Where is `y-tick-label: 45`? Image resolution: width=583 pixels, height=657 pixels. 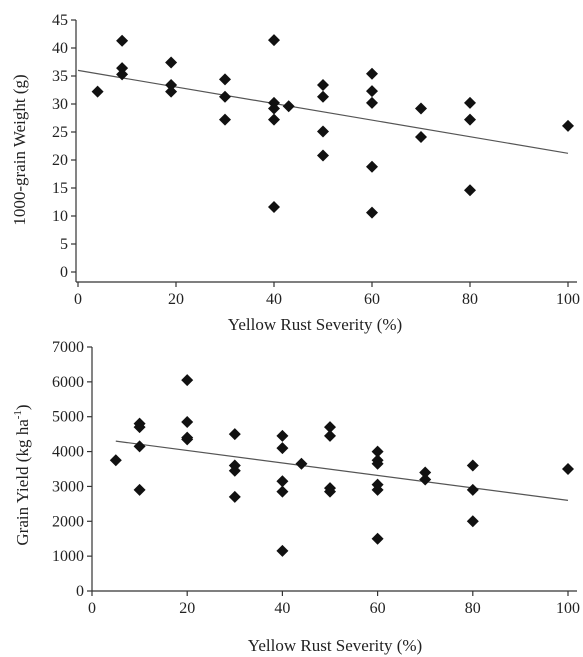
y-tick-label: 45 is located at coordinates (60, 20).